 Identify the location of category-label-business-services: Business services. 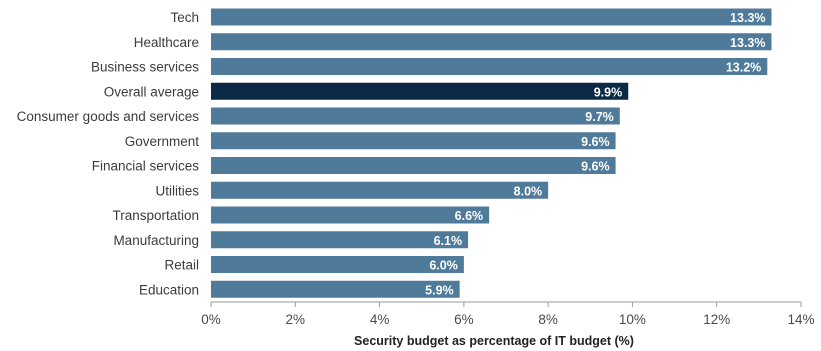
(145, 67).